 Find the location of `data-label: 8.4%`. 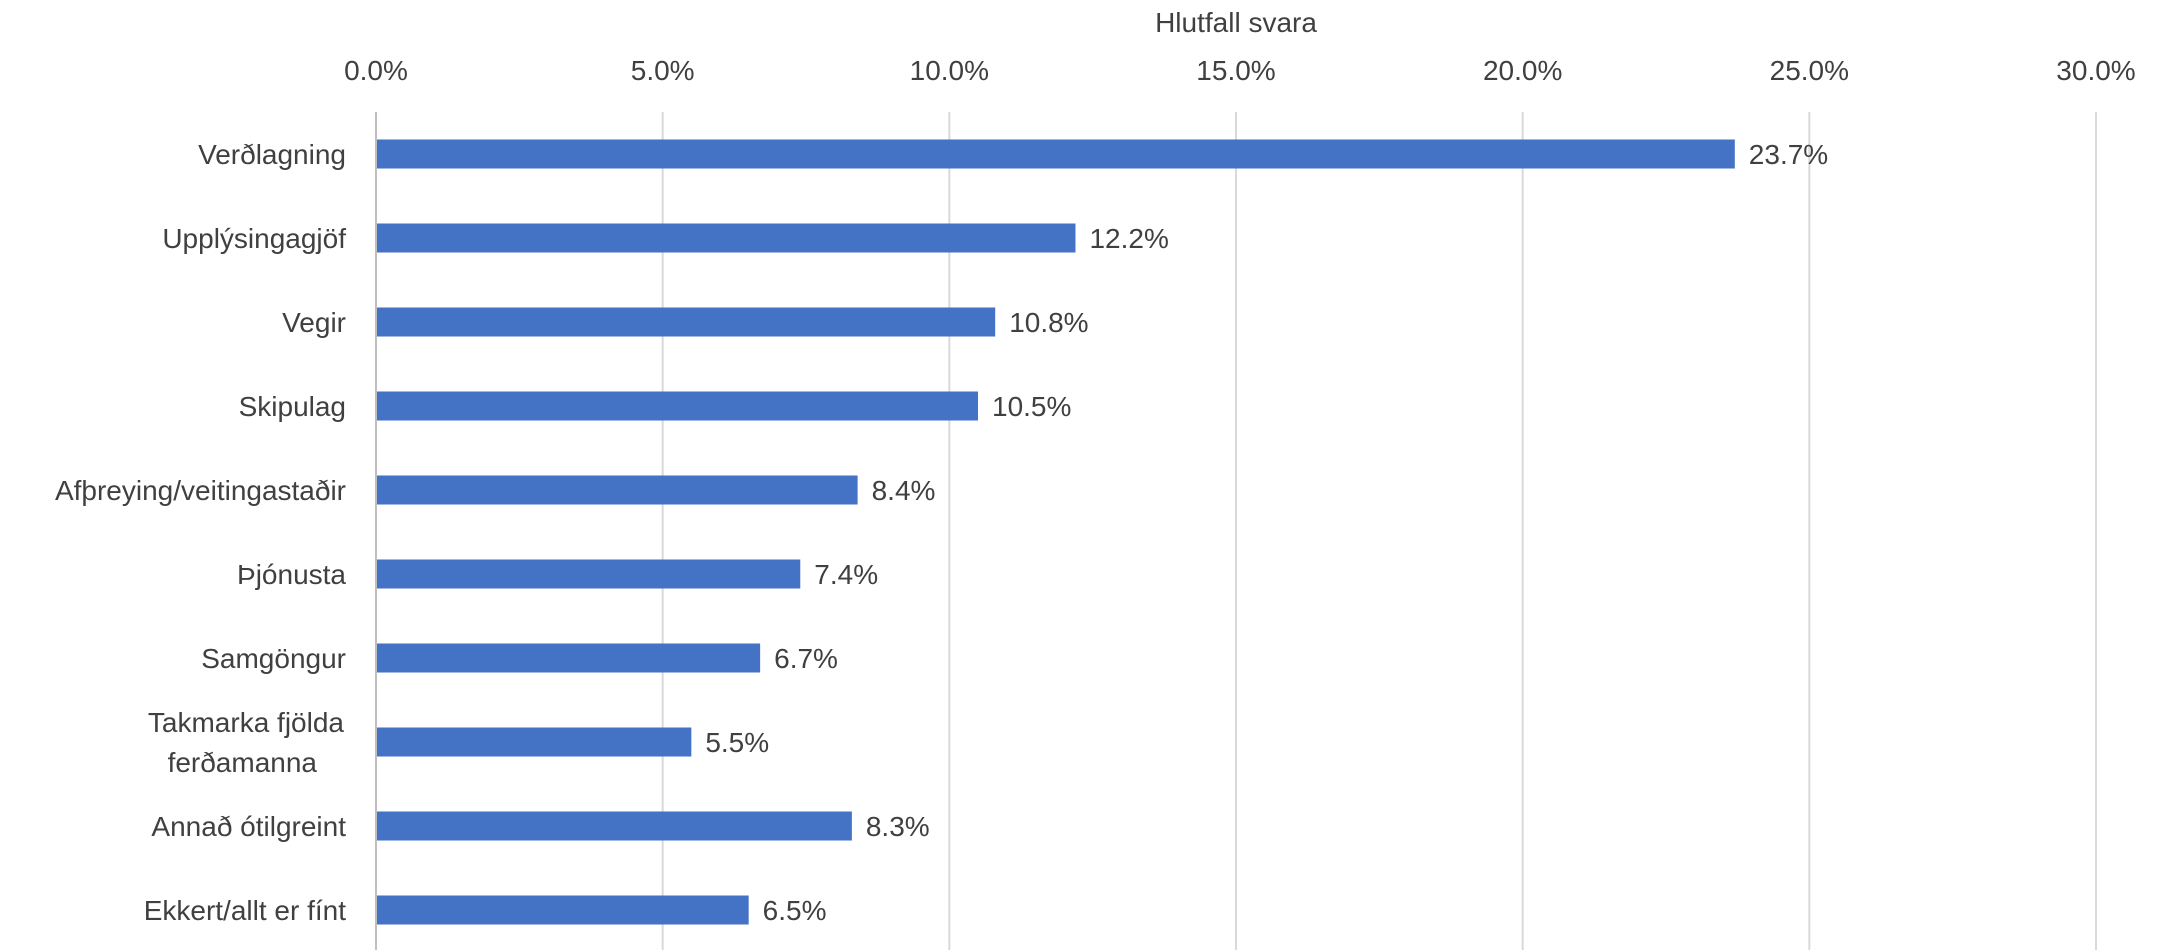

data-label: 8.4% is located at coordinates (904, 490).